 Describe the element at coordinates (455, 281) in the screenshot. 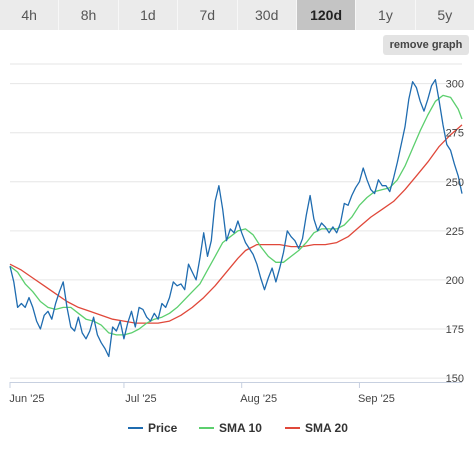

I see `y-tick-label: 200` at that location.